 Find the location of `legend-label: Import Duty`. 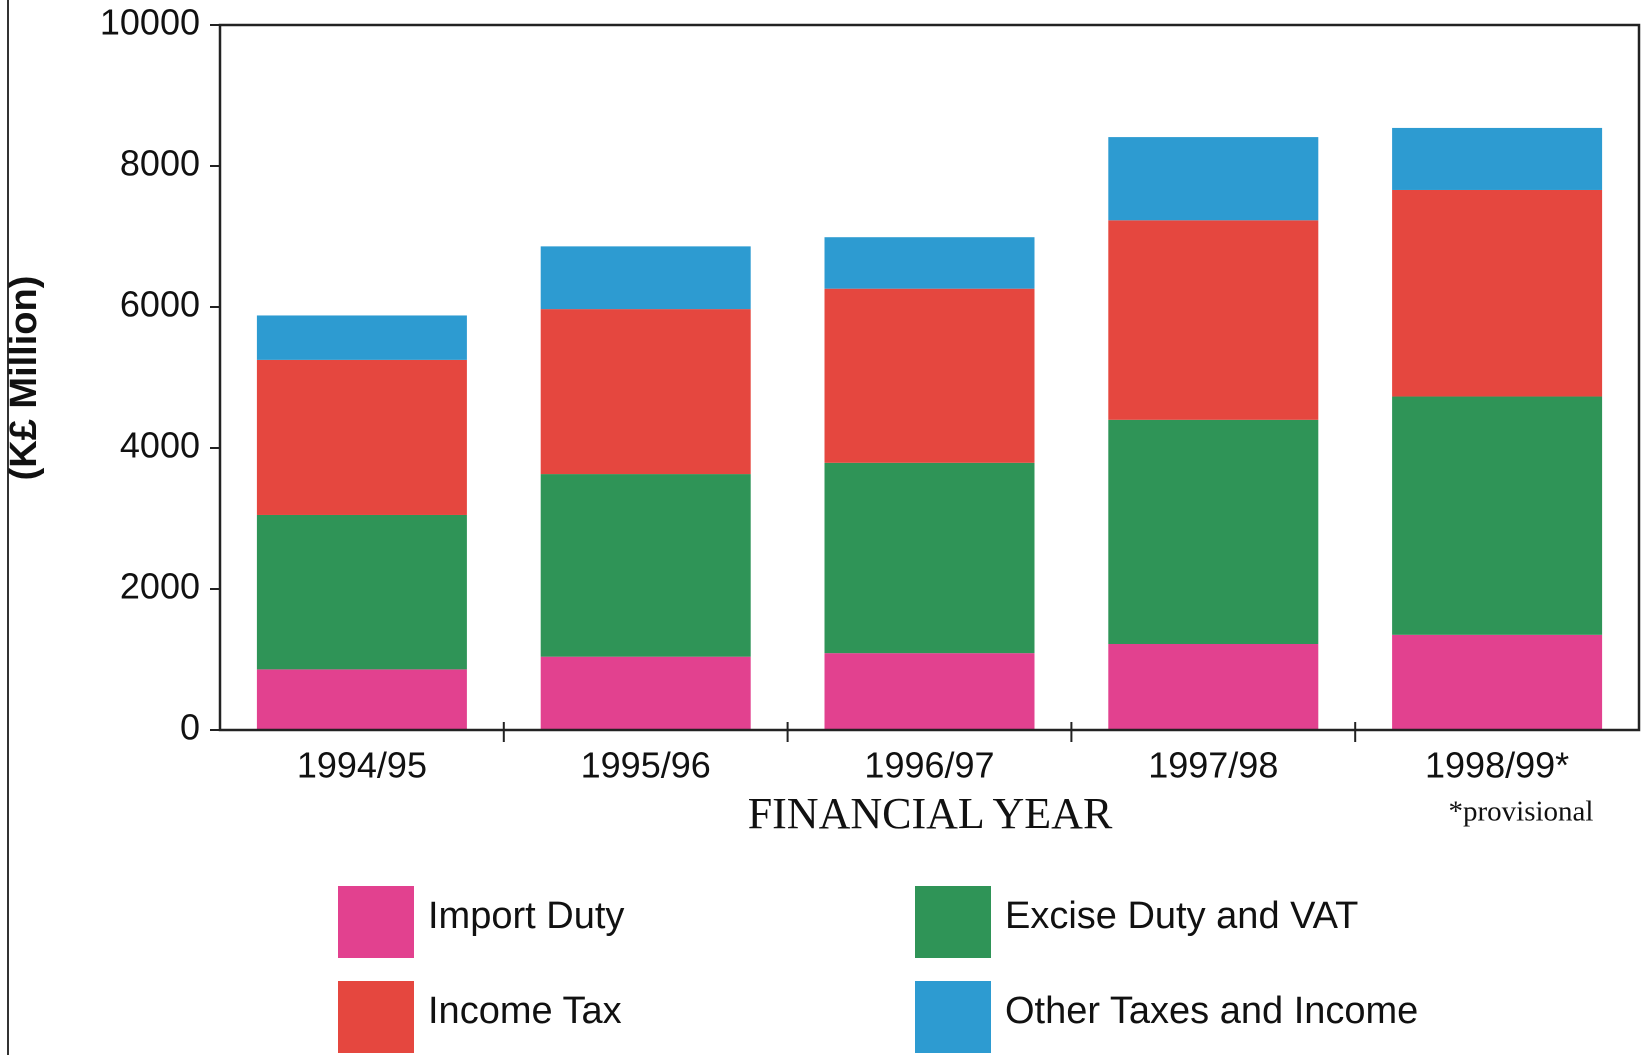

legend-label: Import Duty is located at coordinates (526, 916).